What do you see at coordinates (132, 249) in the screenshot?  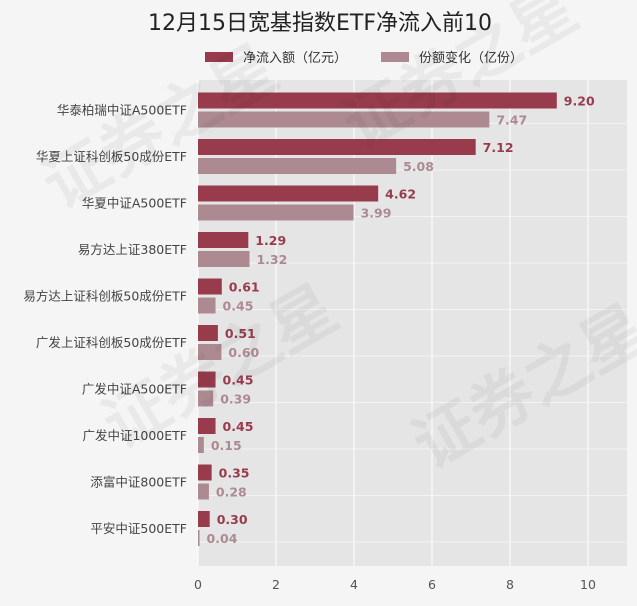 I see `category-label: 易方达上证380ETF` at bounding box center [132, 249].